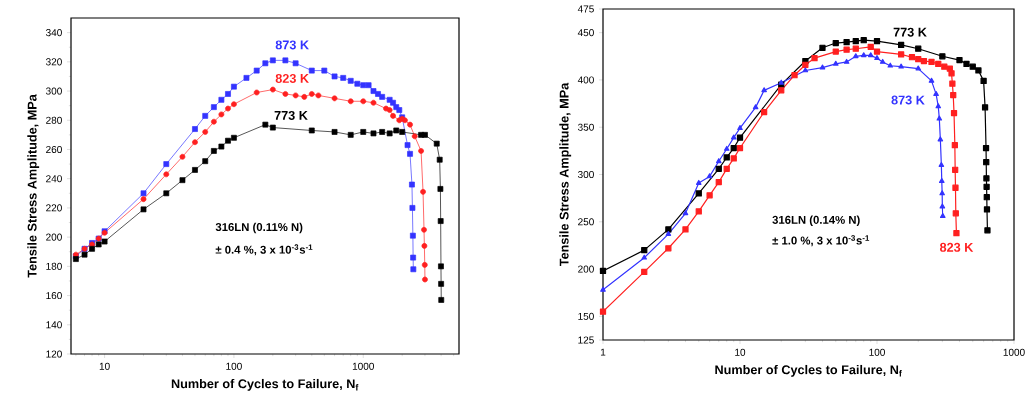 Image resolution: width=1033 pixels, height=408 pixels. I want to click on y-tick-label: 250, so click(586, 222).